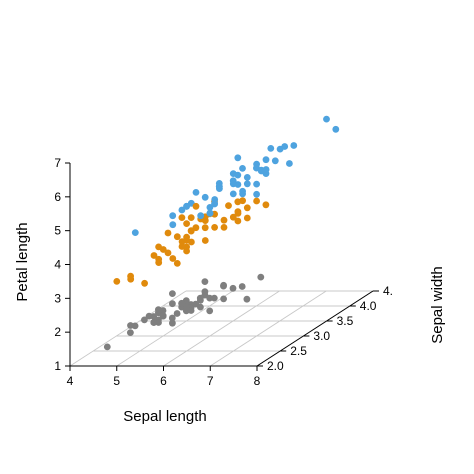 The image size is (474, 474). Describe the element at coordinates (116, 381) in the screenshot. I see `x-tick-label: 5` at that location.